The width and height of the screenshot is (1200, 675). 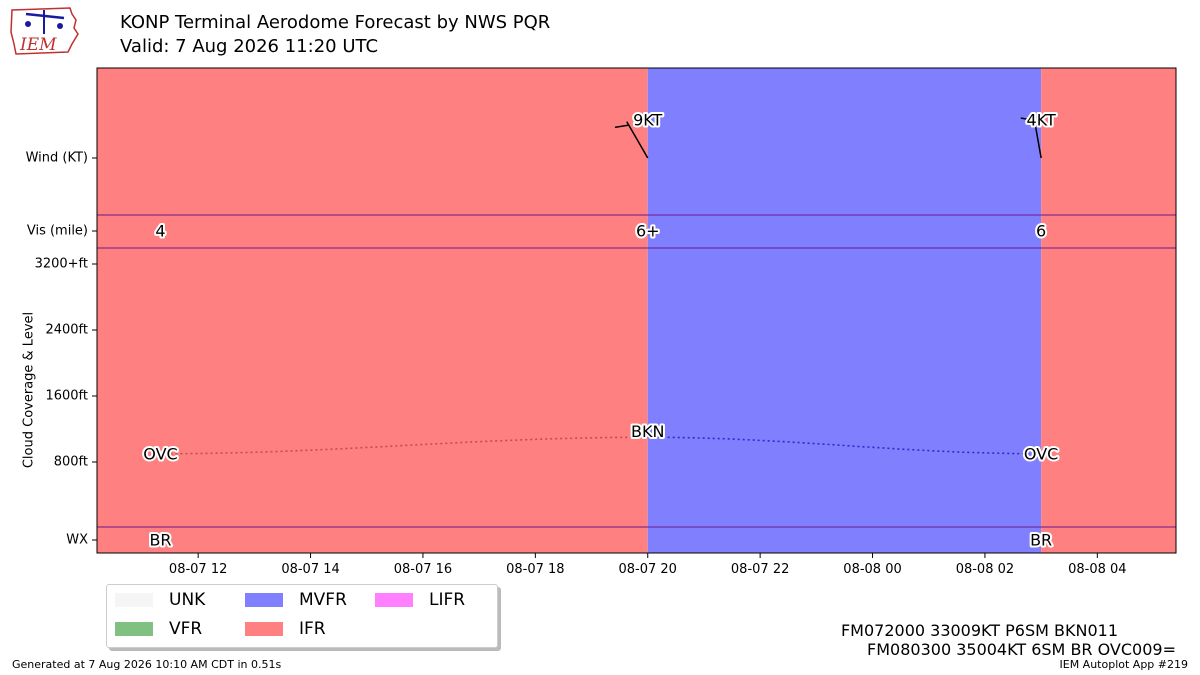 What do you see at coordinates (979, 630) in the screenshot?
I see `taf-line-1: FM072000 33009KT P6SM BKN011` at bounding box center [979, 630].